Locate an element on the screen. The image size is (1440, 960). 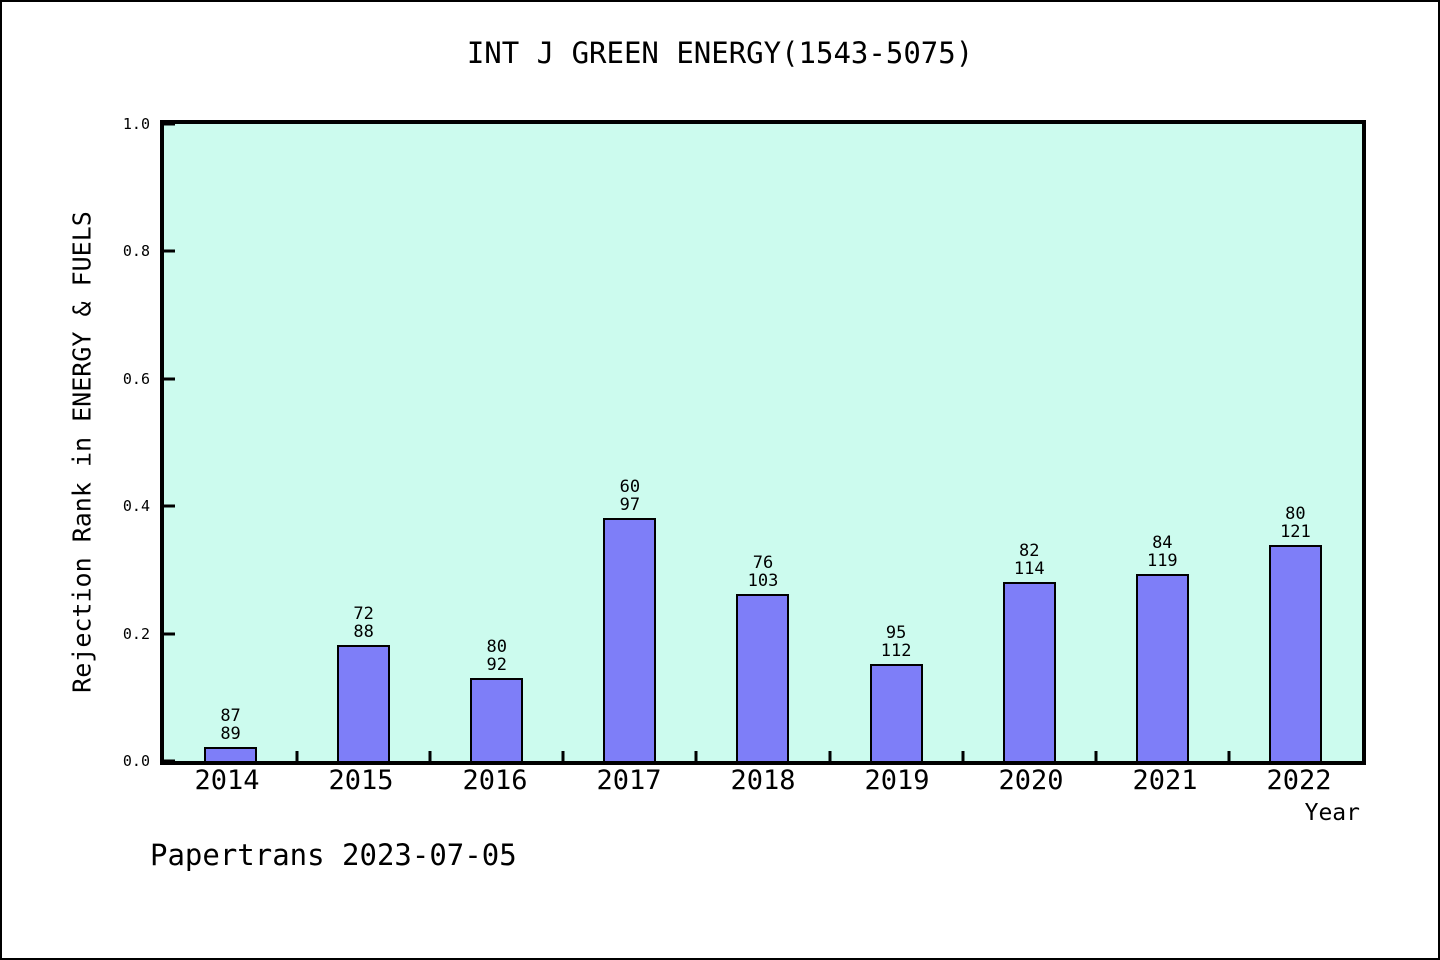
y-tick-label: 0.8 is located at coordinates (136, 251).